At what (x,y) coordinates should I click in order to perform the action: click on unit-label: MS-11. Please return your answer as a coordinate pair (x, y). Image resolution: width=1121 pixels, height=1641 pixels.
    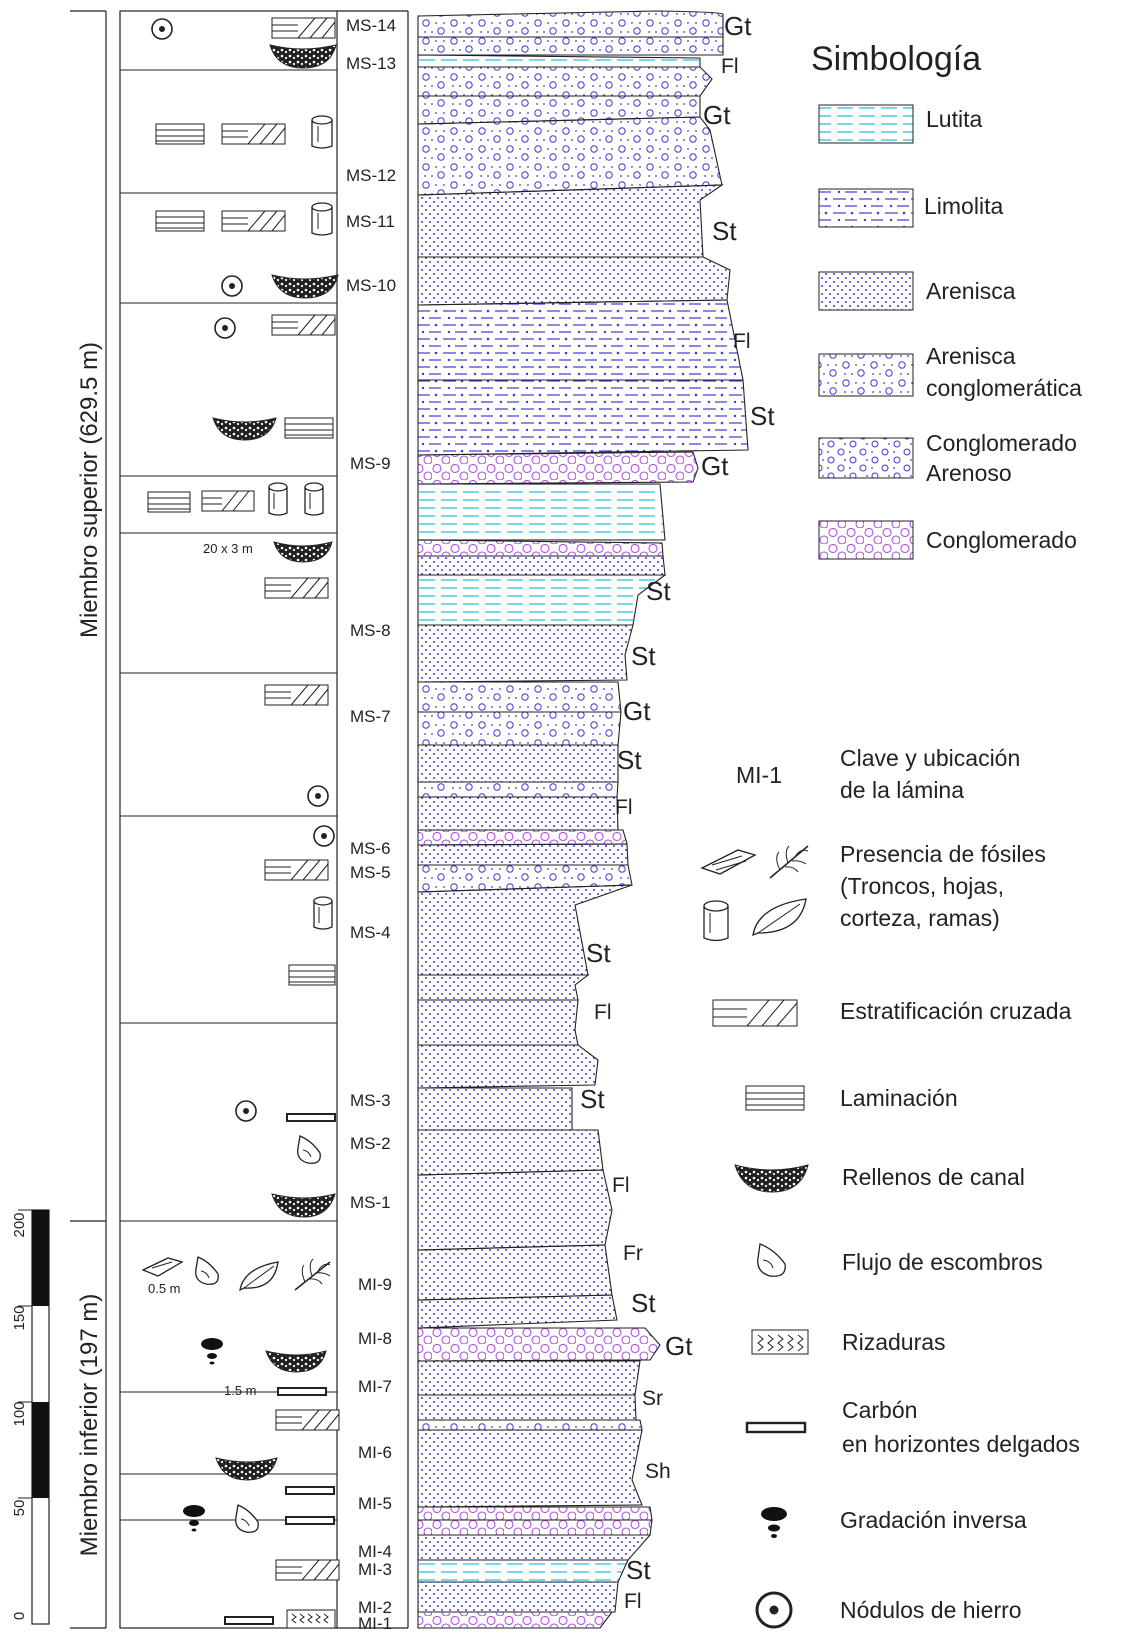
    Looking at the image, I should click on (370, 221).